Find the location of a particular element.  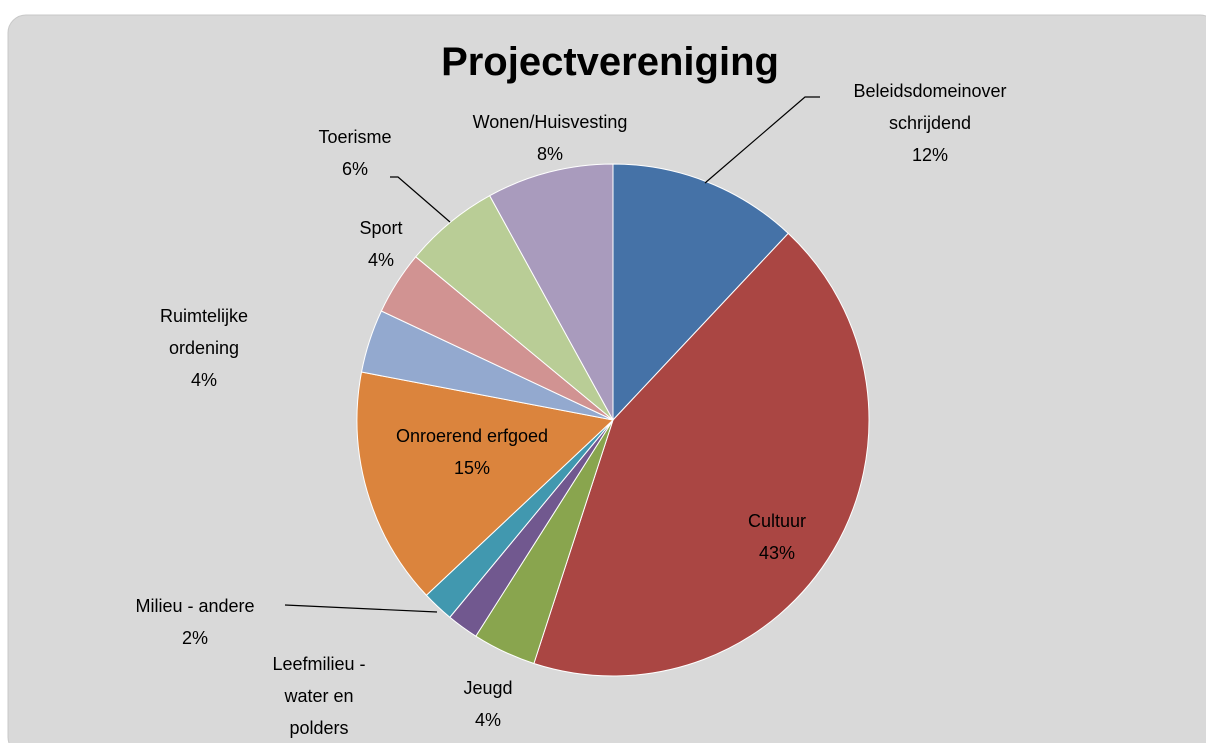

category-label: Jeugd is located at coordinates (488, 688).